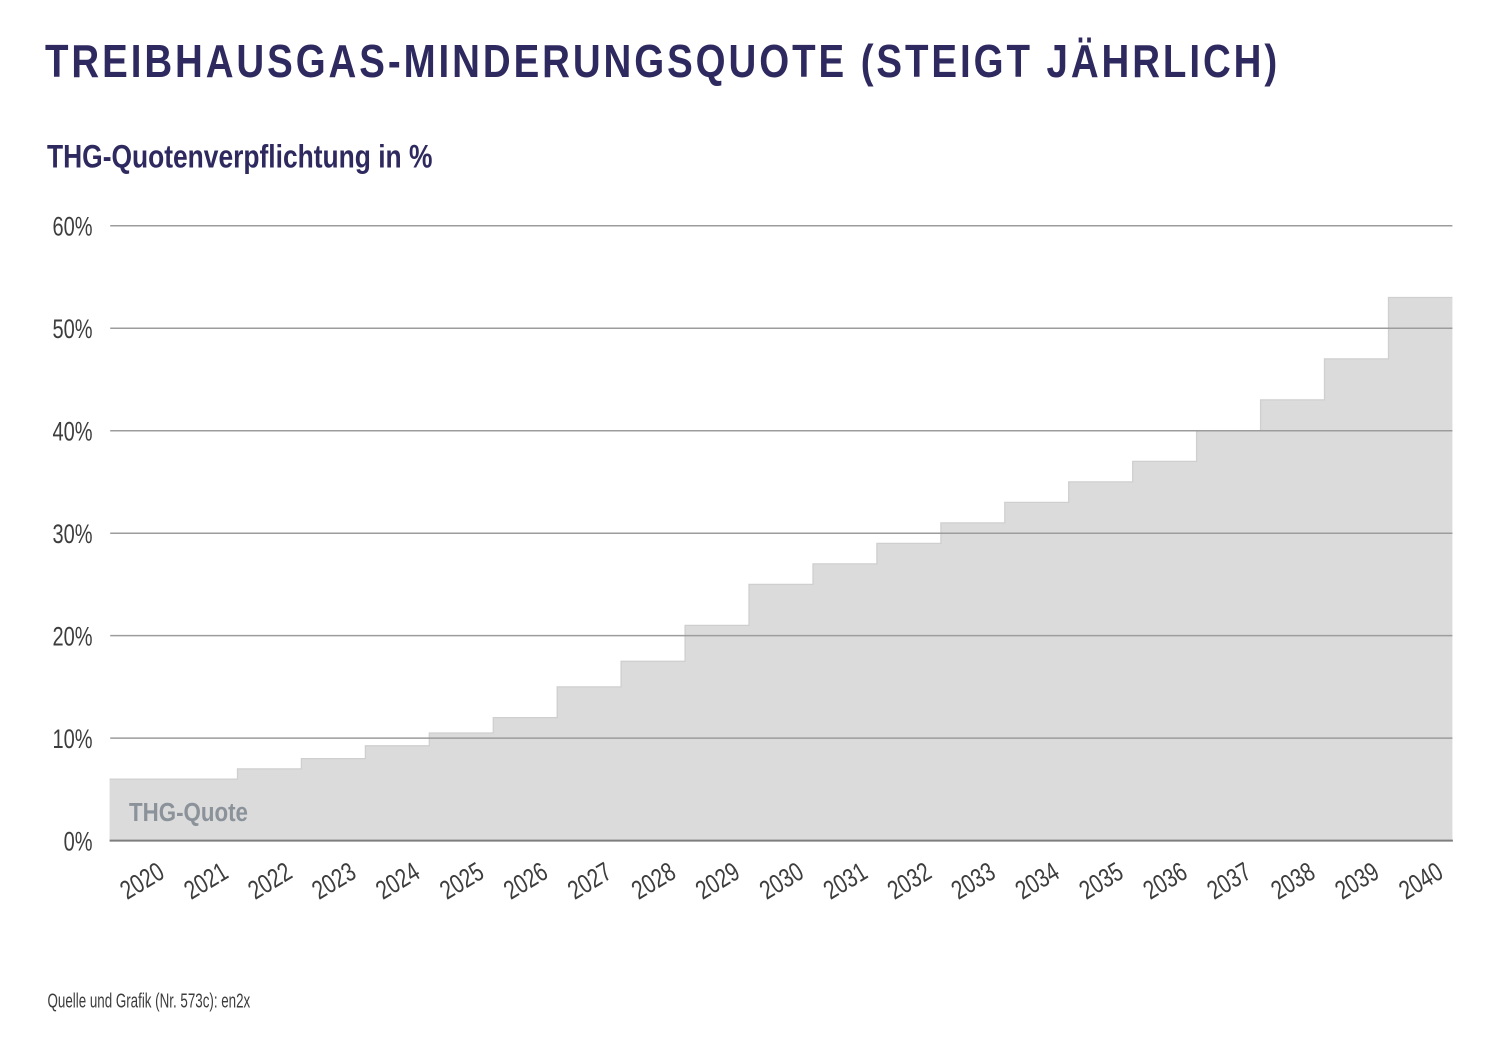 This screenshot has width=1500, height=1055. Describe the element at coordinates (188, 812) in the screenshot. I see `svg-text: THG-Quote` at that location.